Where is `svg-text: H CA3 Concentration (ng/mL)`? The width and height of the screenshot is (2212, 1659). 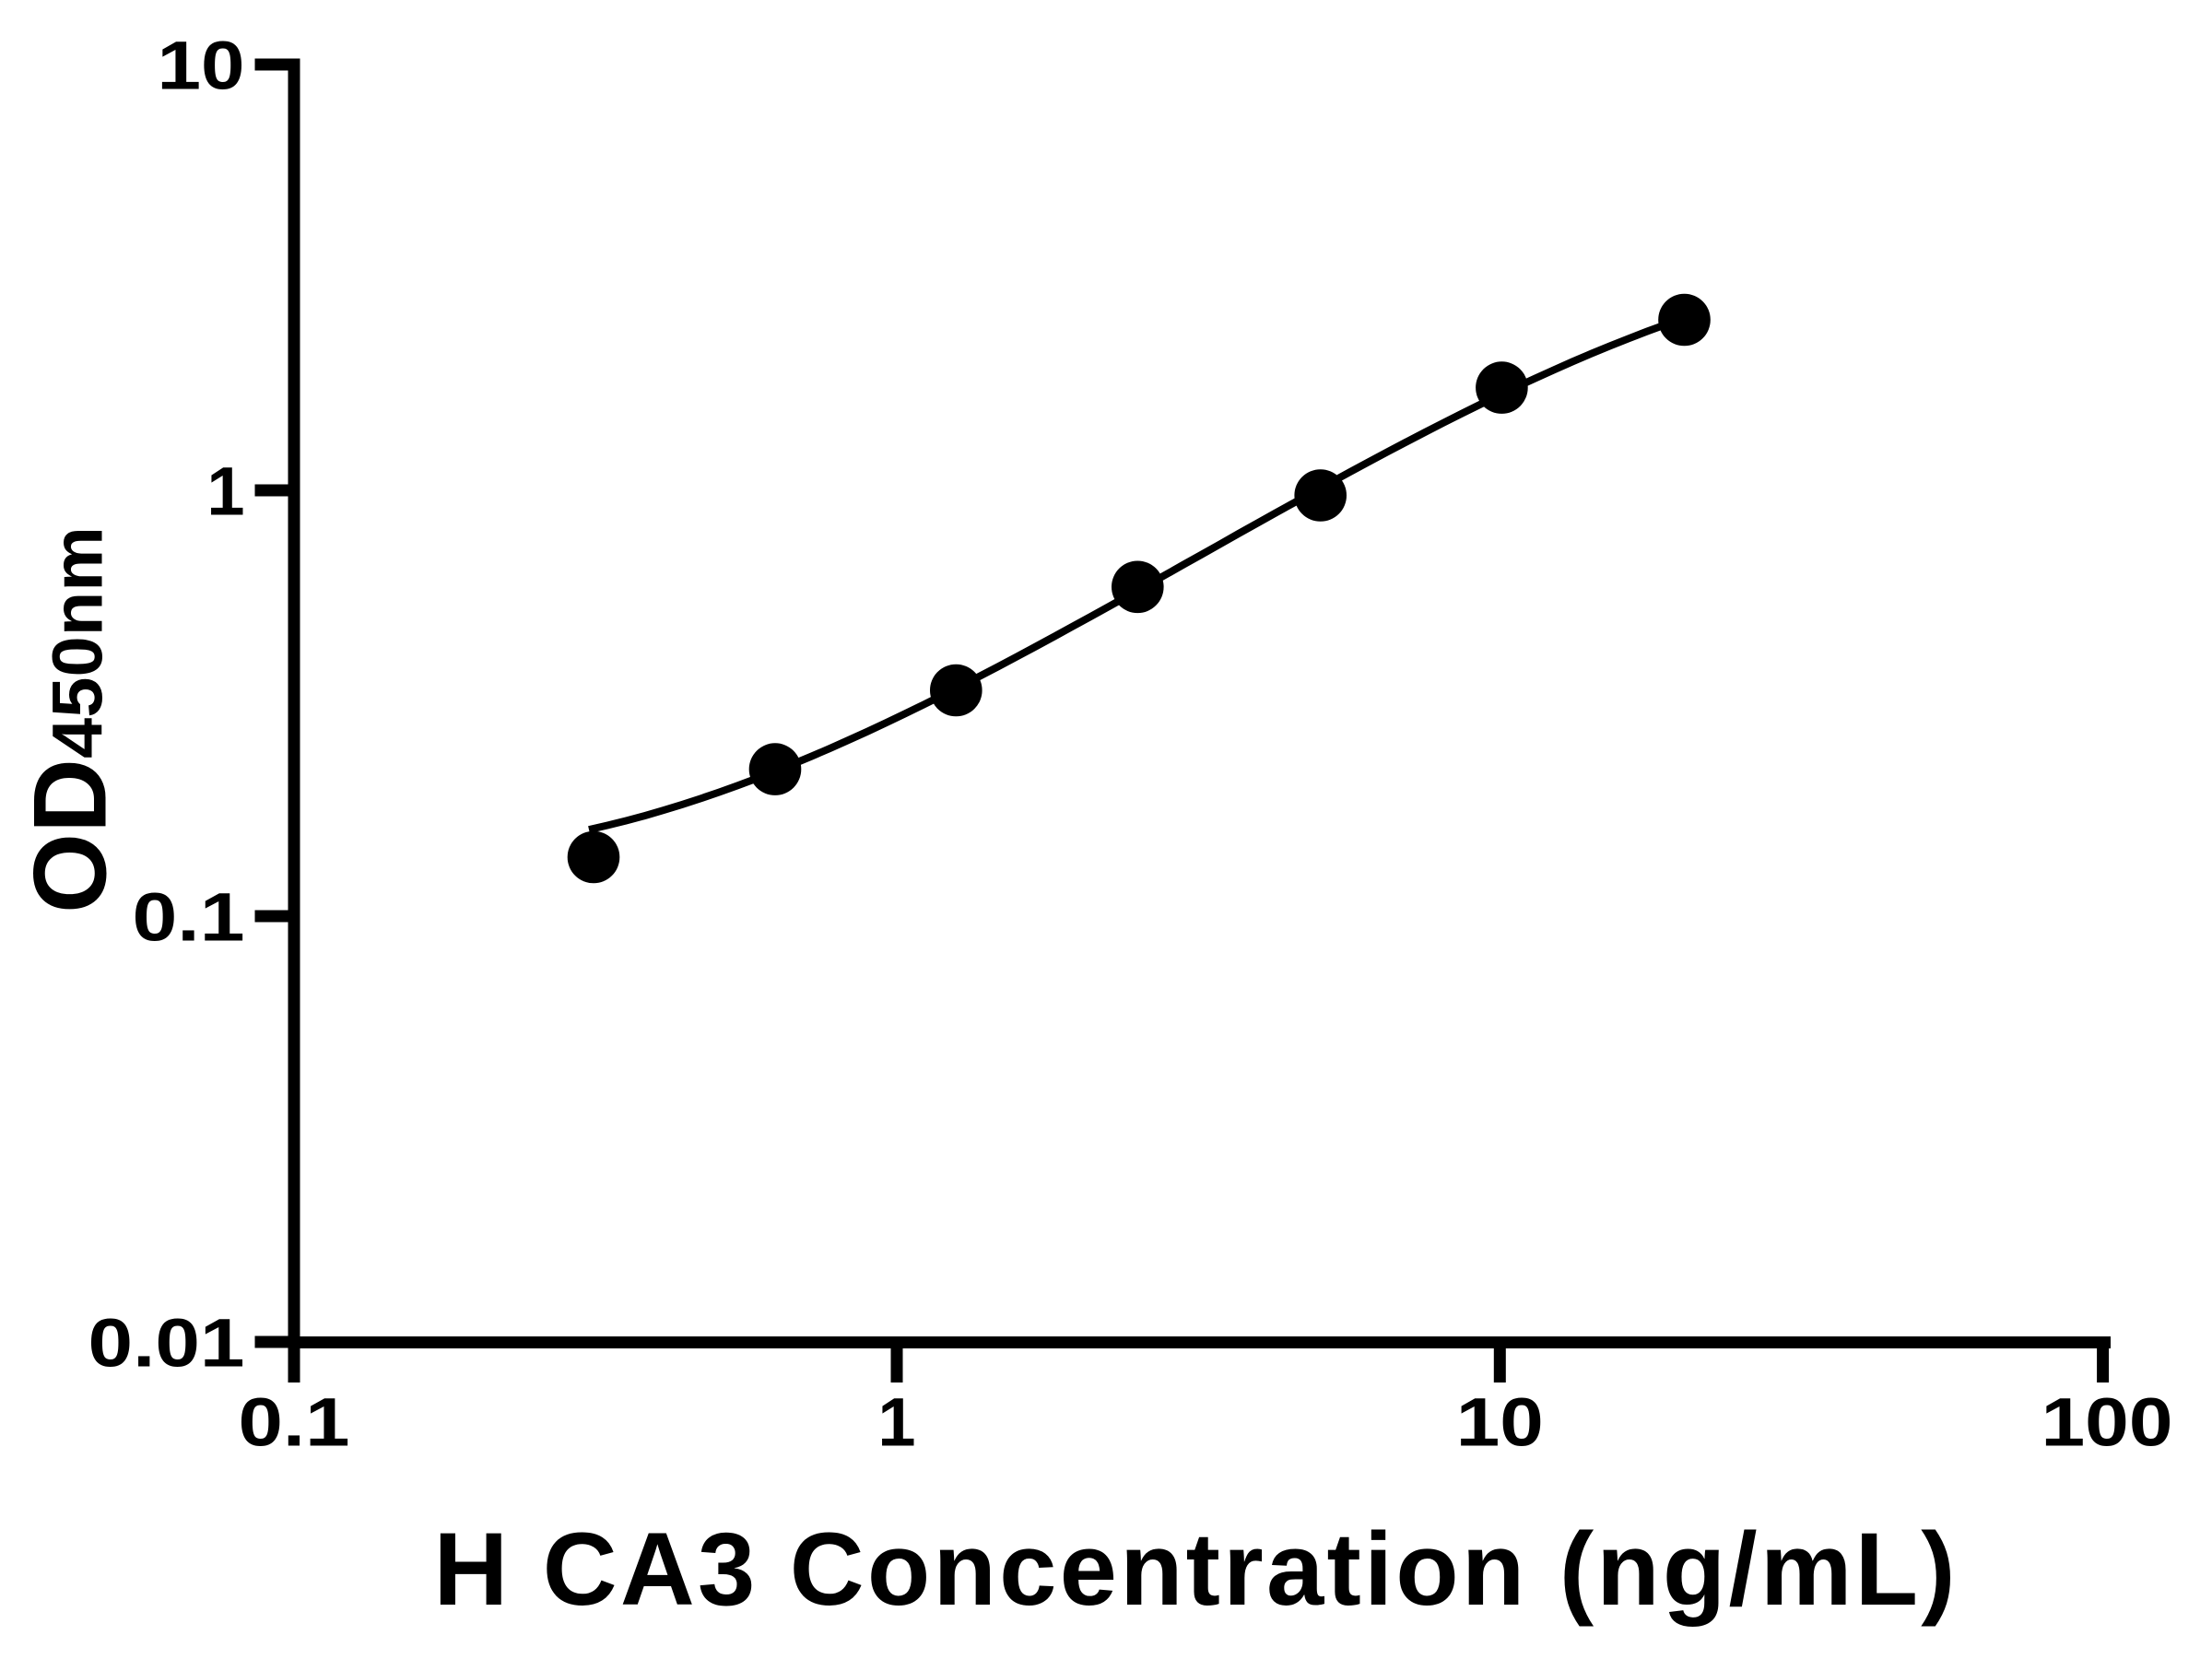
svg-text: H CA3 Concentration (ng/mL) is located at coordinates (1195, 1569).